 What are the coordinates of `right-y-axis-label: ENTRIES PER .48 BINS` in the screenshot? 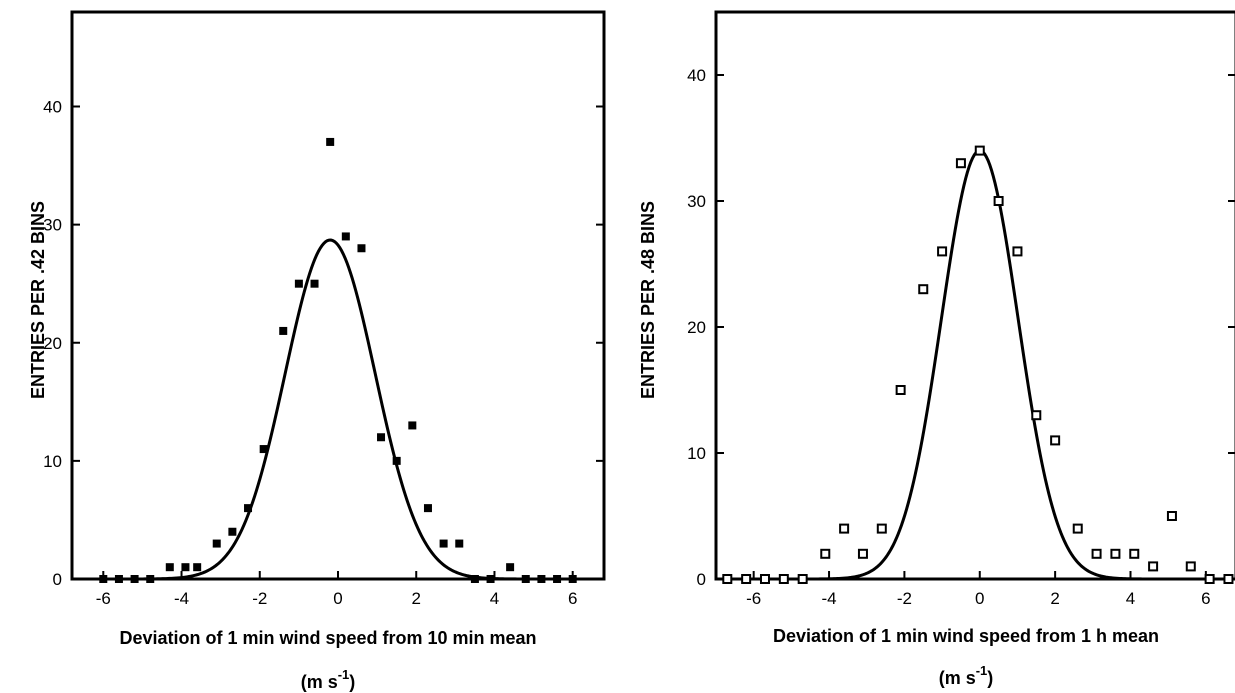 It's located at (648, 300).